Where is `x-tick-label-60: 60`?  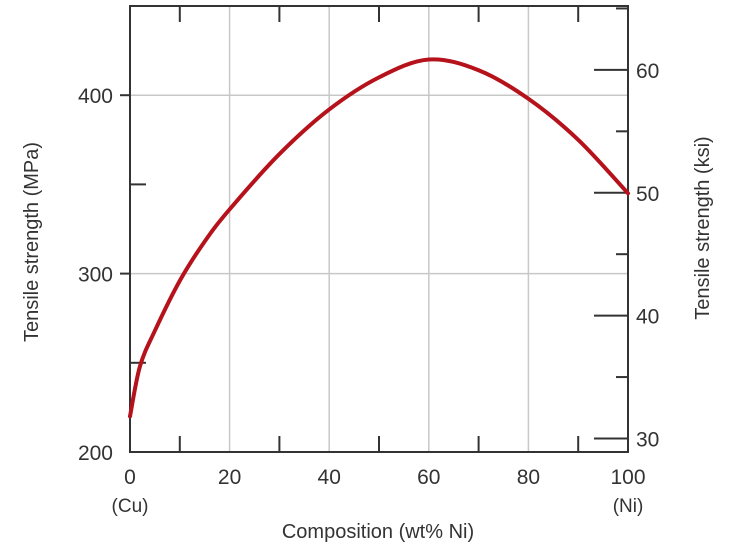 x-tick-label-60: 60 is located at coordinates (428, 477).